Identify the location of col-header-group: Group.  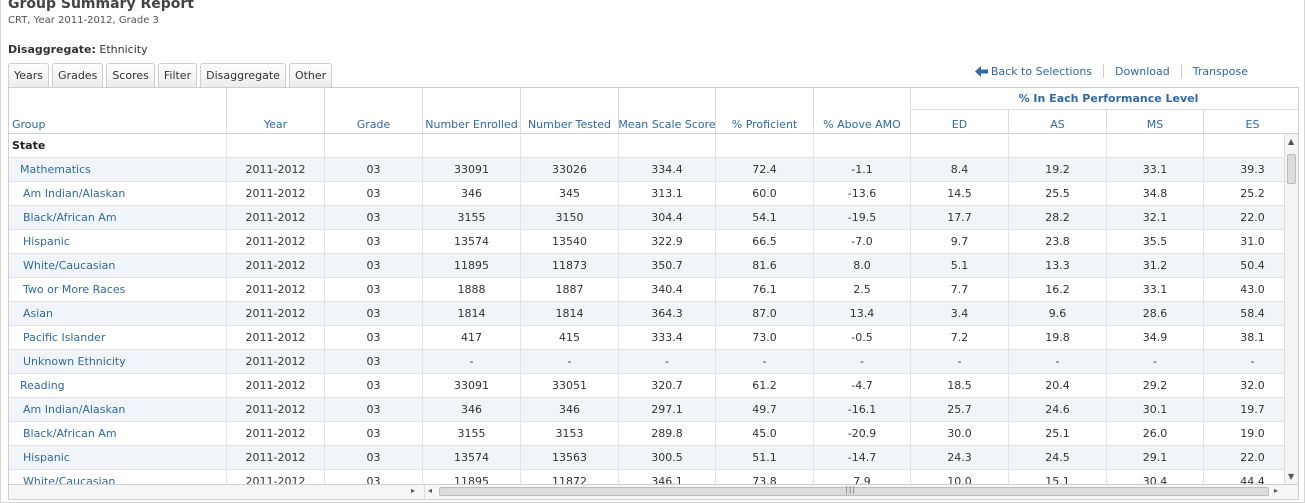
(118, 111).